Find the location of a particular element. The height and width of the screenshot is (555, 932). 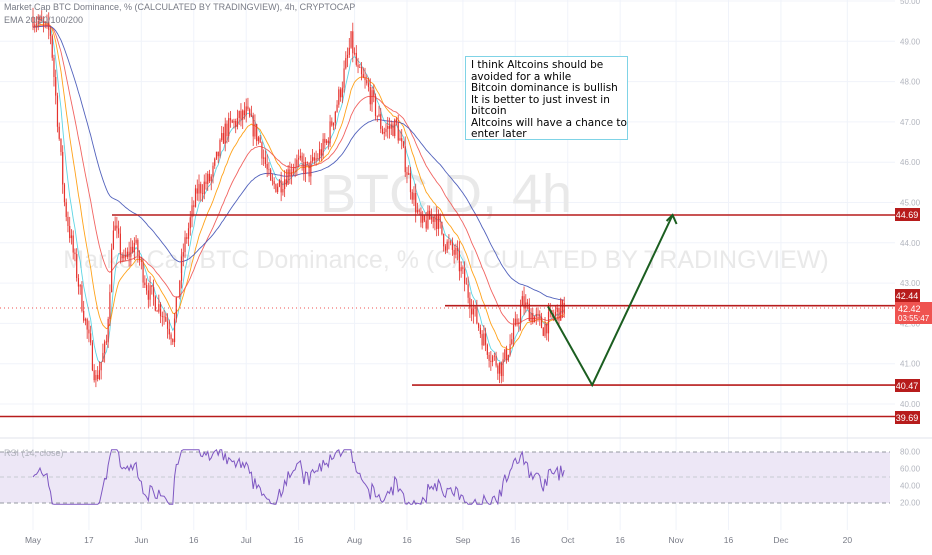

rsi-axis: 80.00 60.00 40.00 20.00 is located at coordinates (910, 478).